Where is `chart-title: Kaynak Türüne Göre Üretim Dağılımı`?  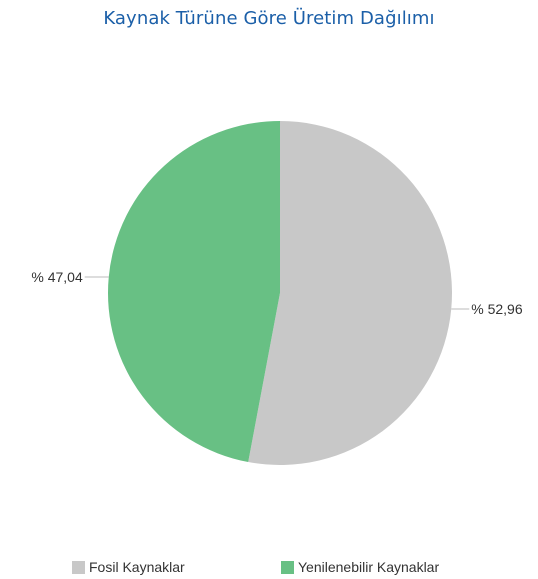 chart-title: Kaynak Türüne Göre Üretim Dağılımı is located at coordinates (269, 18).